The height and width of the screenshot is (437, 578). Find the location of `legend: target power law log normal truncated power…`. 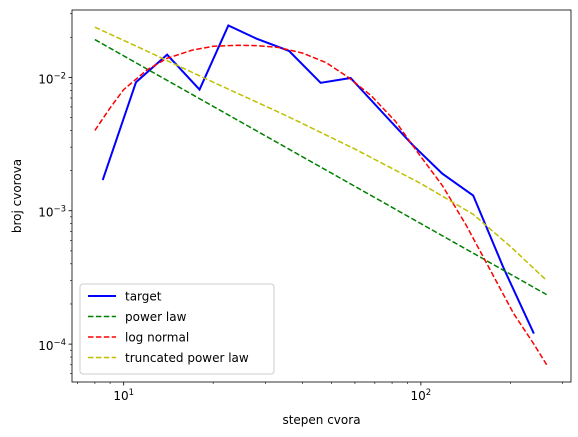

legend: target power law log normal truncated power… is located at coordinates (177, 329).